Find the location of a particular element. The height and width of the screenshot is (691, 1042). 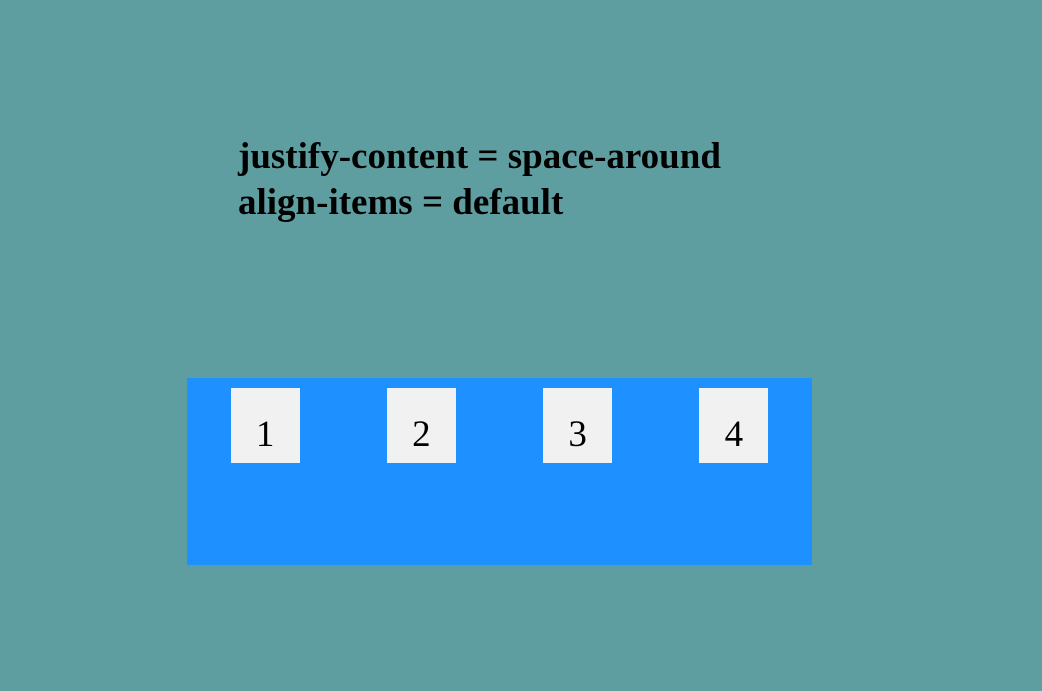

heading-line-align-items: align-items = default is located at coordinates (401, 202).